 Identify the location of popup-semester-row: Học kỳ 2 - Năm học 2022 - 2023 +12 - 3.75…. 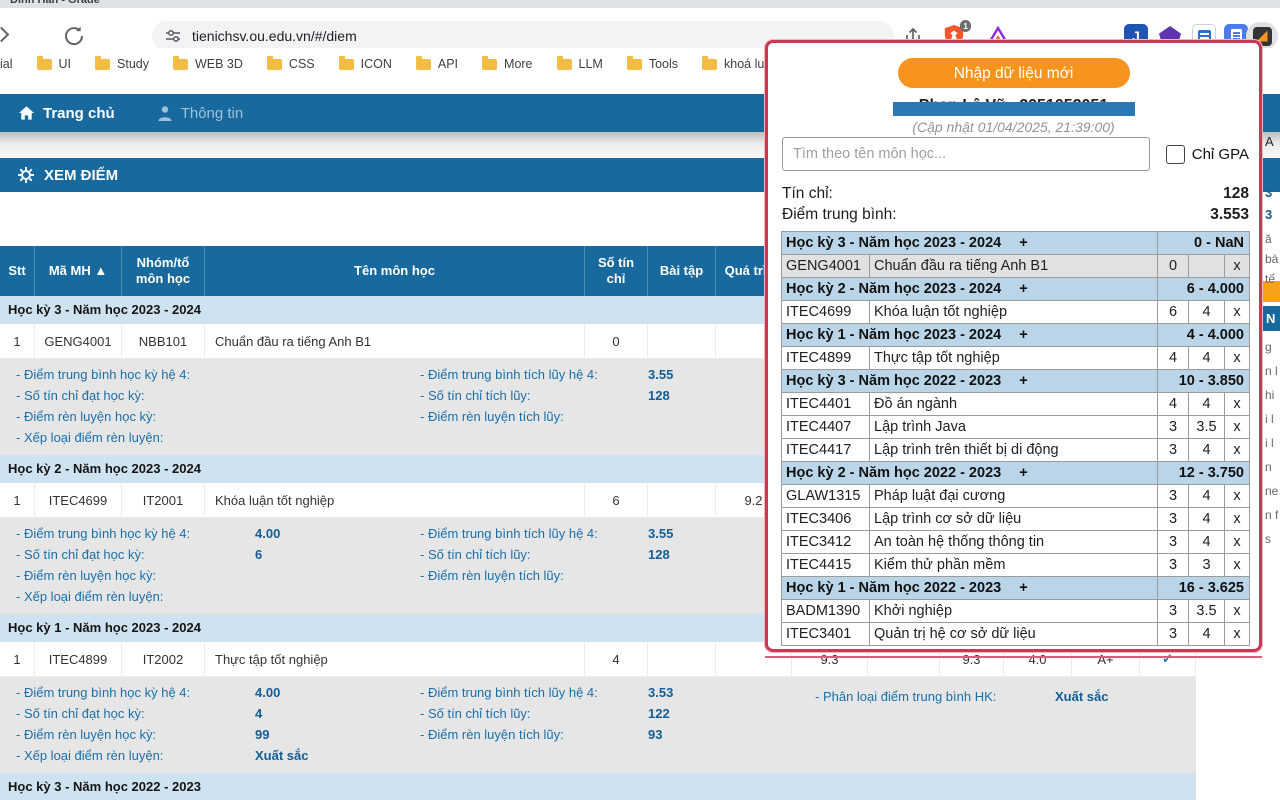
(1016, 473).